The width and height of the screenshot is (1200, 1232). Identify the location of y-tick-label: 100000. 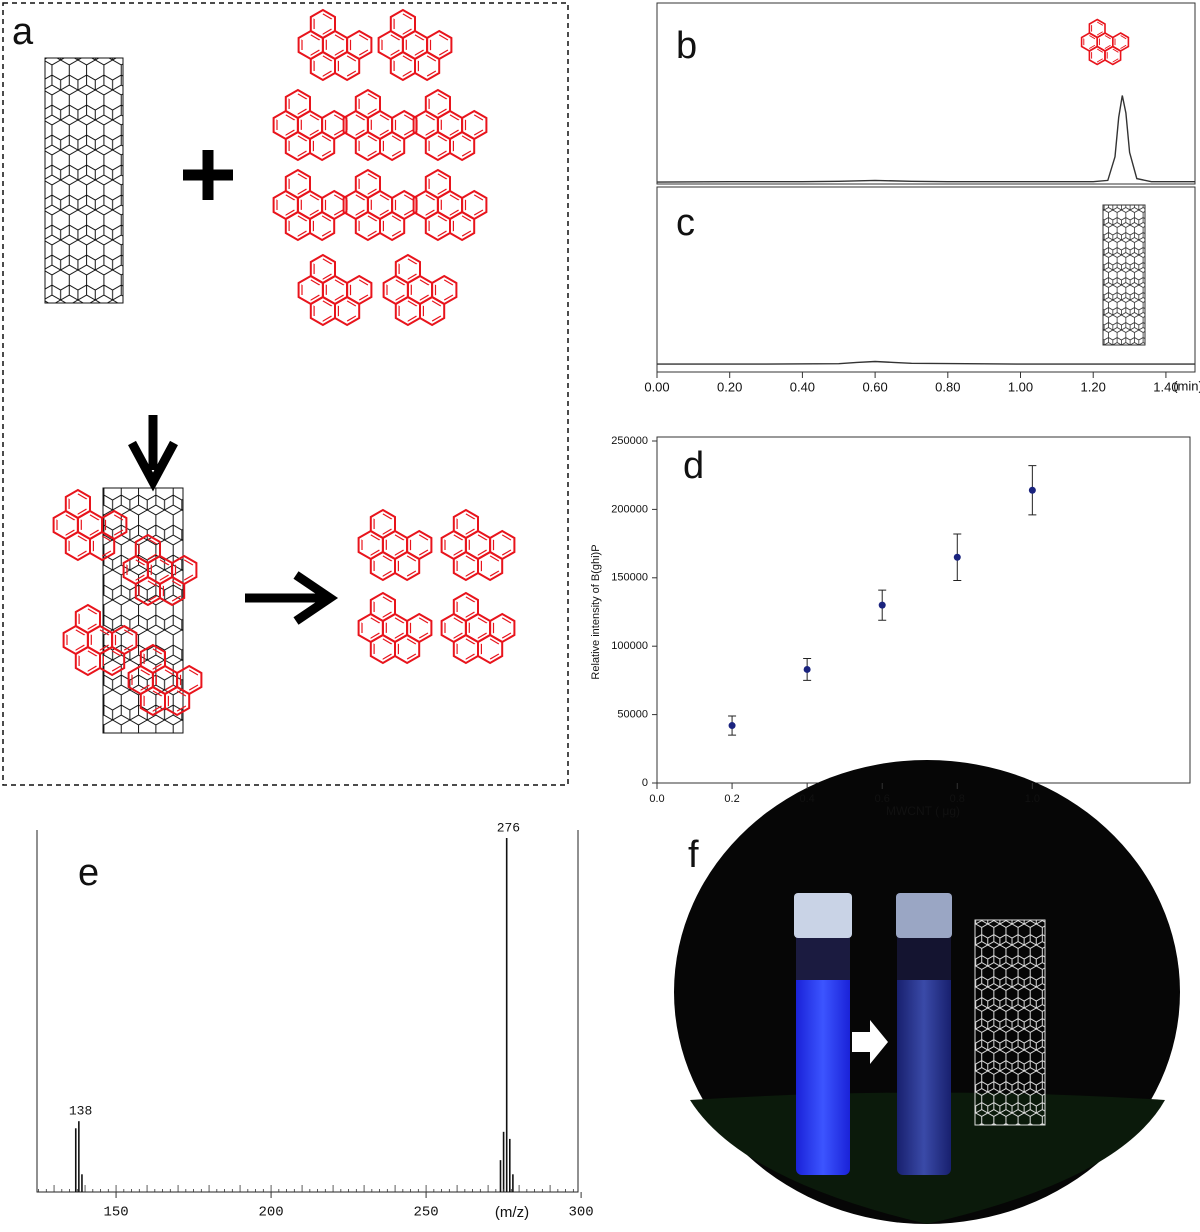
(629, 646).